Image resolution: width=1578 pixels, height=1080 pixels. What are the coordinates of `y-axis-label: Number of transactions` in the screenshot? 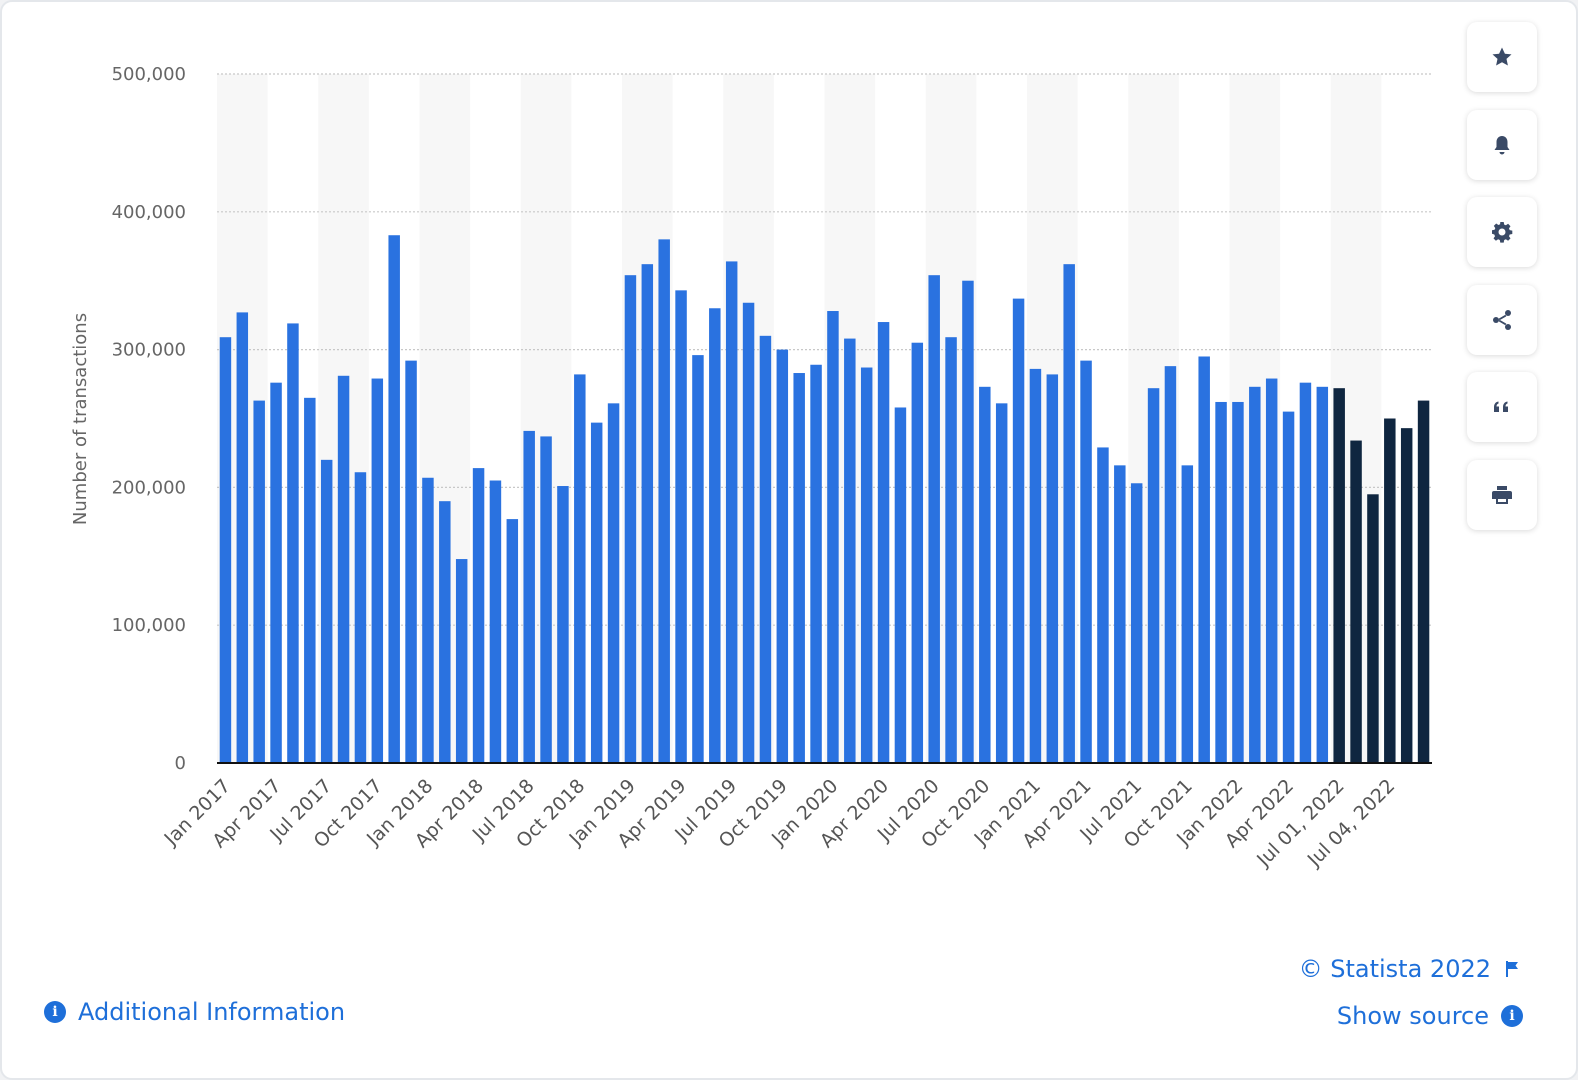 It's located at (80, 419).